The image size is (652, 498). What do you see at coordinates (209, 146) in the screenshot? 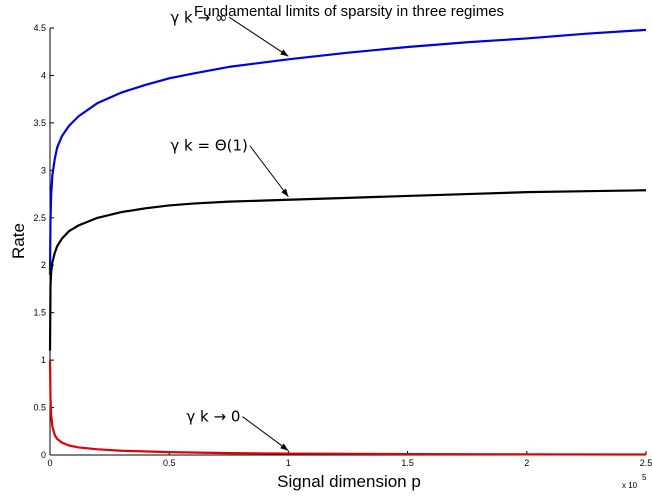
I see `annotation-label: γ k = Θ(1)` at bounding box center [209, 146].